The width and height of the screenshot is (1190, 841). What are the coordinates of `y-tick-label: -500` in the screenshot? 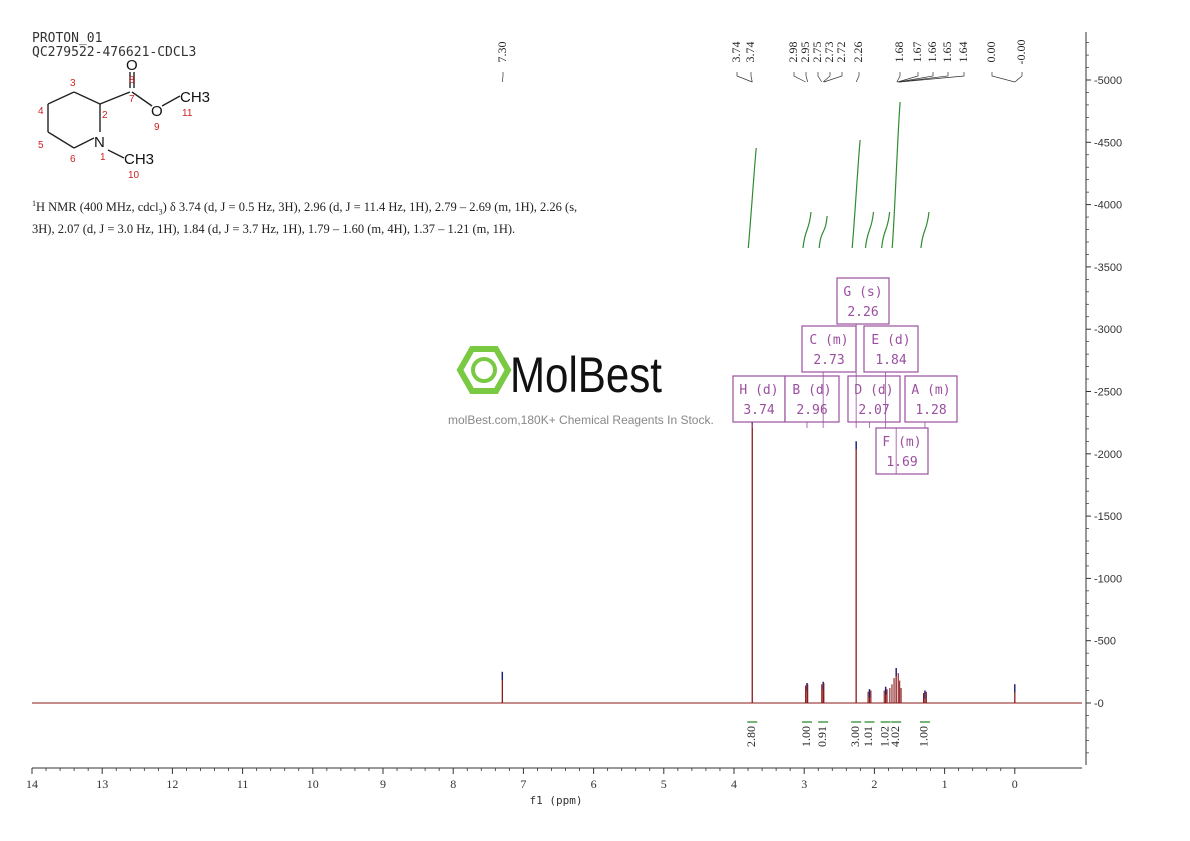 It's located at (1105, 642).